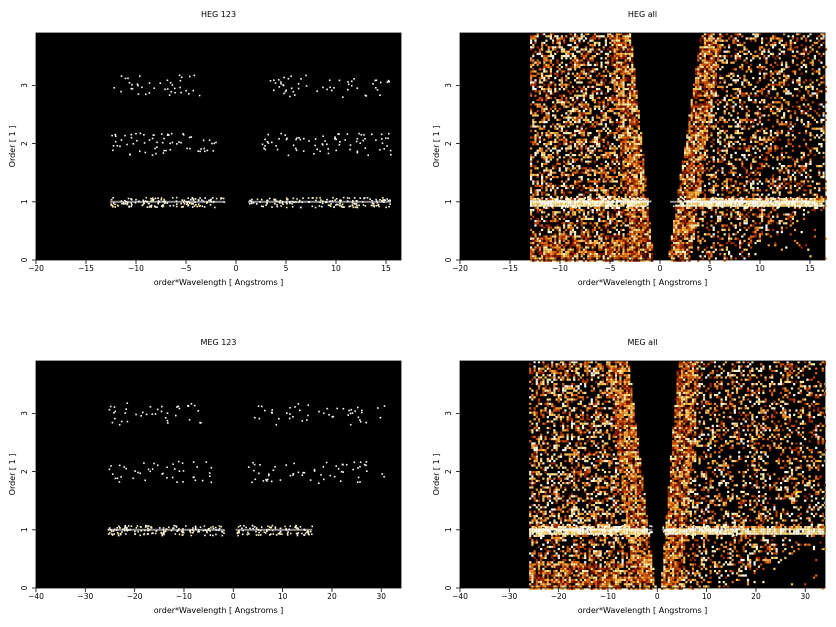  I want to click on panel-title: HEG all, so click(642, 14).